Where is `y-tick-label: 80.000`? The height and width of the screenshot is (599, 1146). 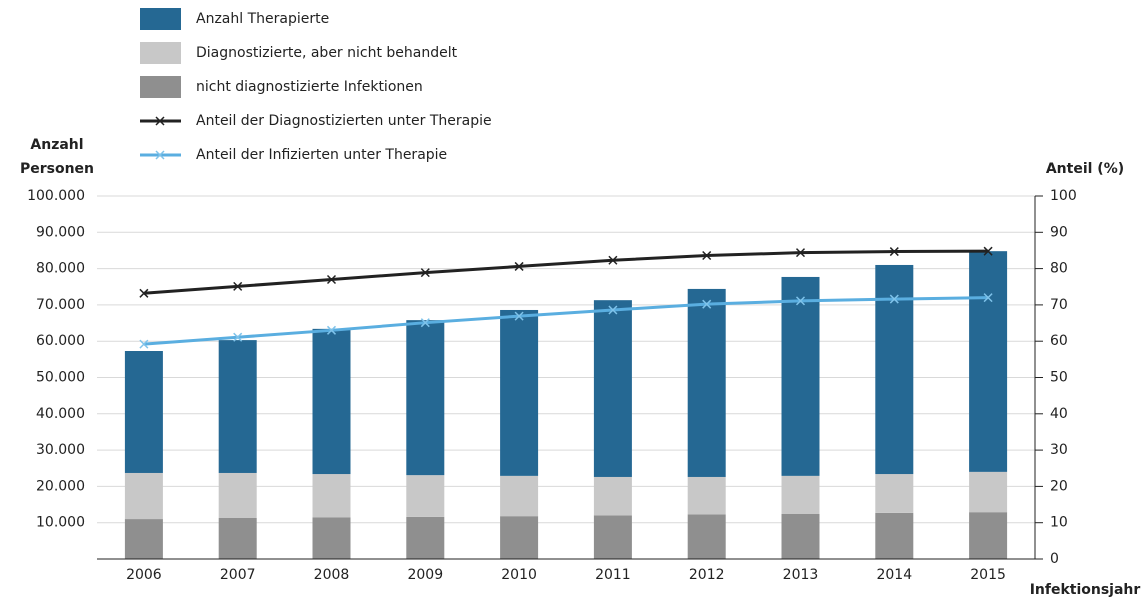
y-tick-label: 80.000 is located at coordinates (60, 269).